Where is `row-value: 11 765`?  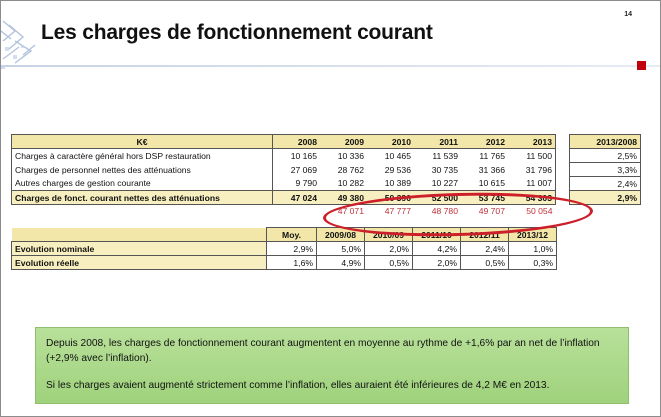
row-value: 11 765 is located at coordinates (492, 155).